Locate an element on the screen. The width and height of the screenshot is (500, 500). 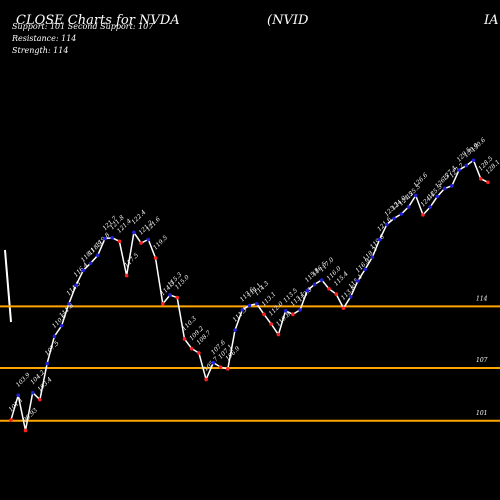
value-label: 115.1 is located at coordinates (355, 281).